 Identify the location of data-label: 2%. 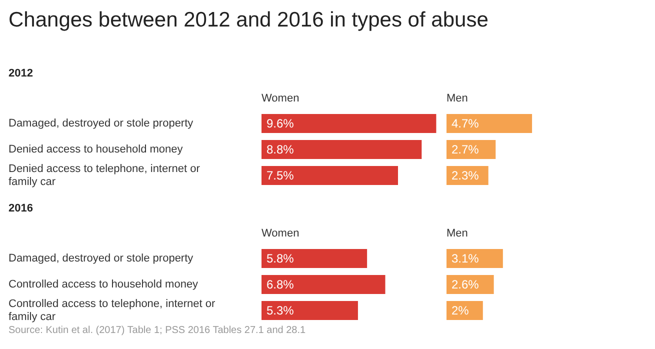
(461, 311).